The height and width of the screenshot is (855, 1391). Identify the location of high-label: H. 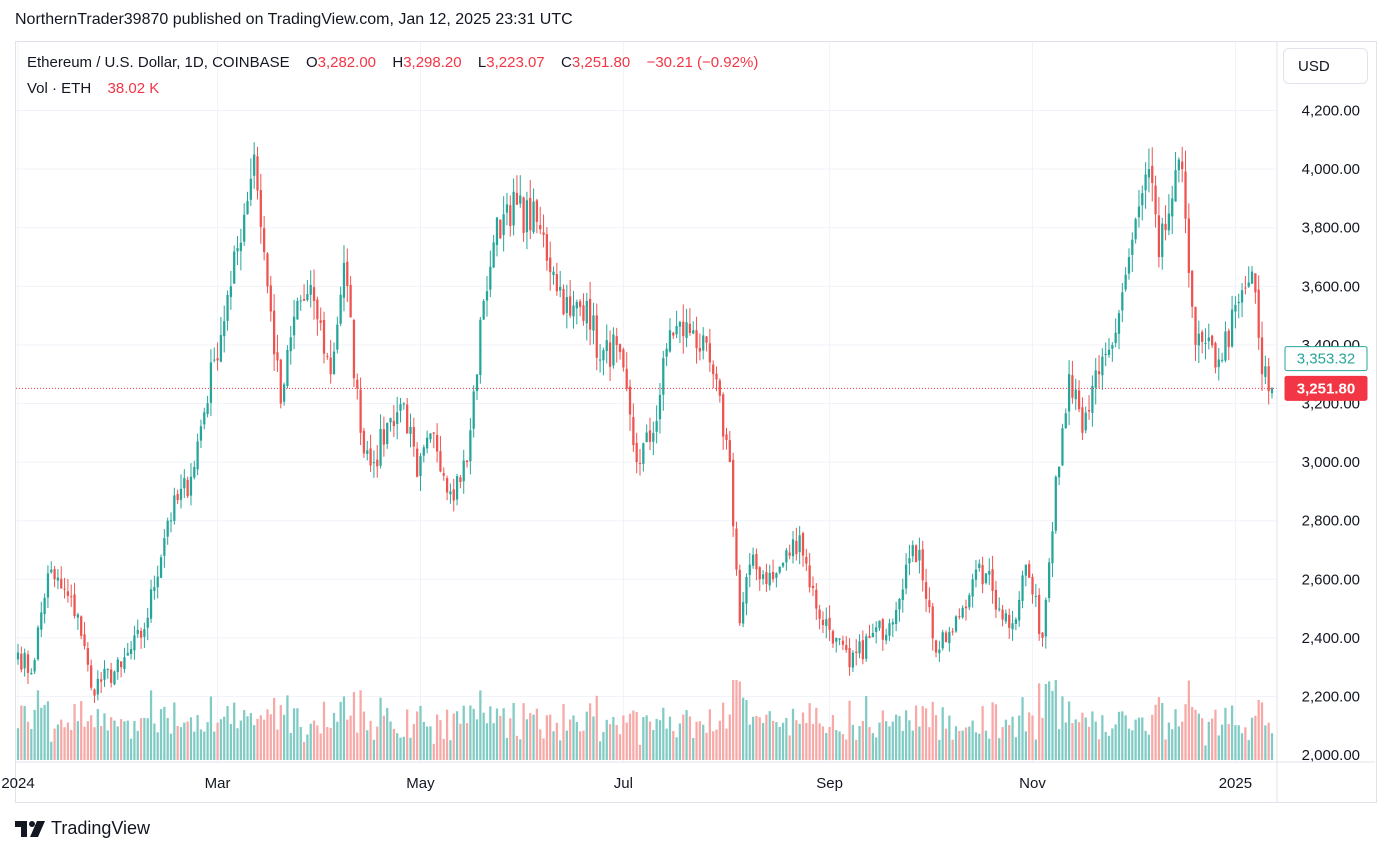
(398, 62).